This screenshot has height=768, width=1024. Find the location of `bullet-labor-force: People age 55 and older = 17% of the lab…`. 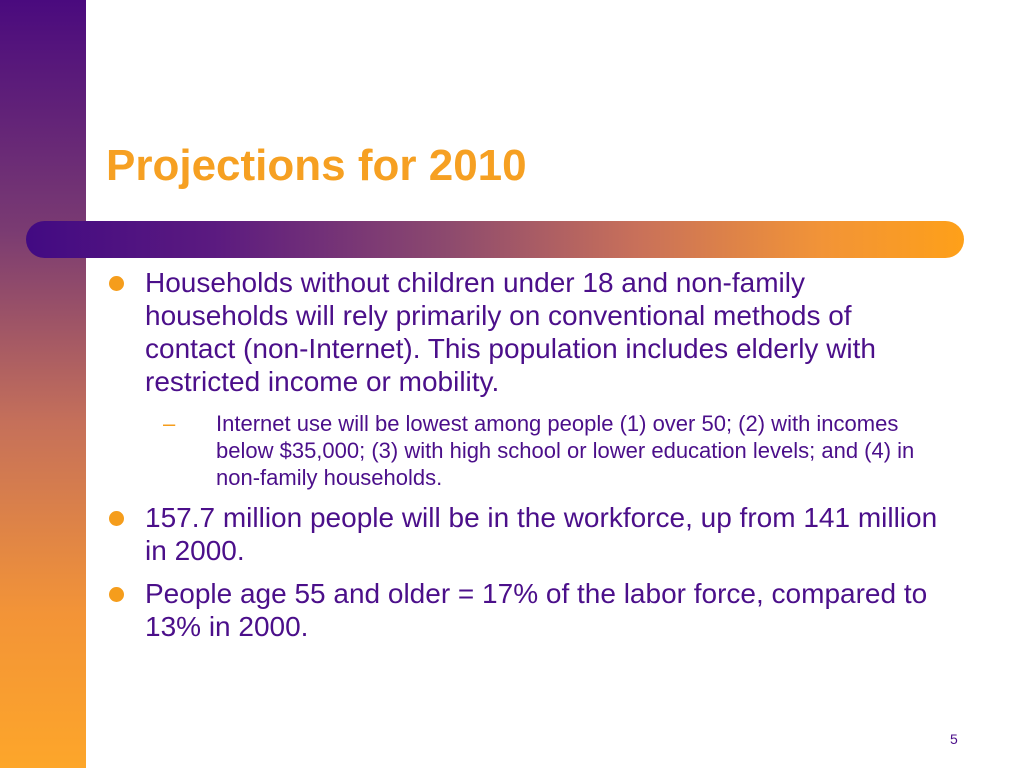

bullet-labor-force: People age 55 and older = 17% of the lab… is located at coordinates (528, 610).